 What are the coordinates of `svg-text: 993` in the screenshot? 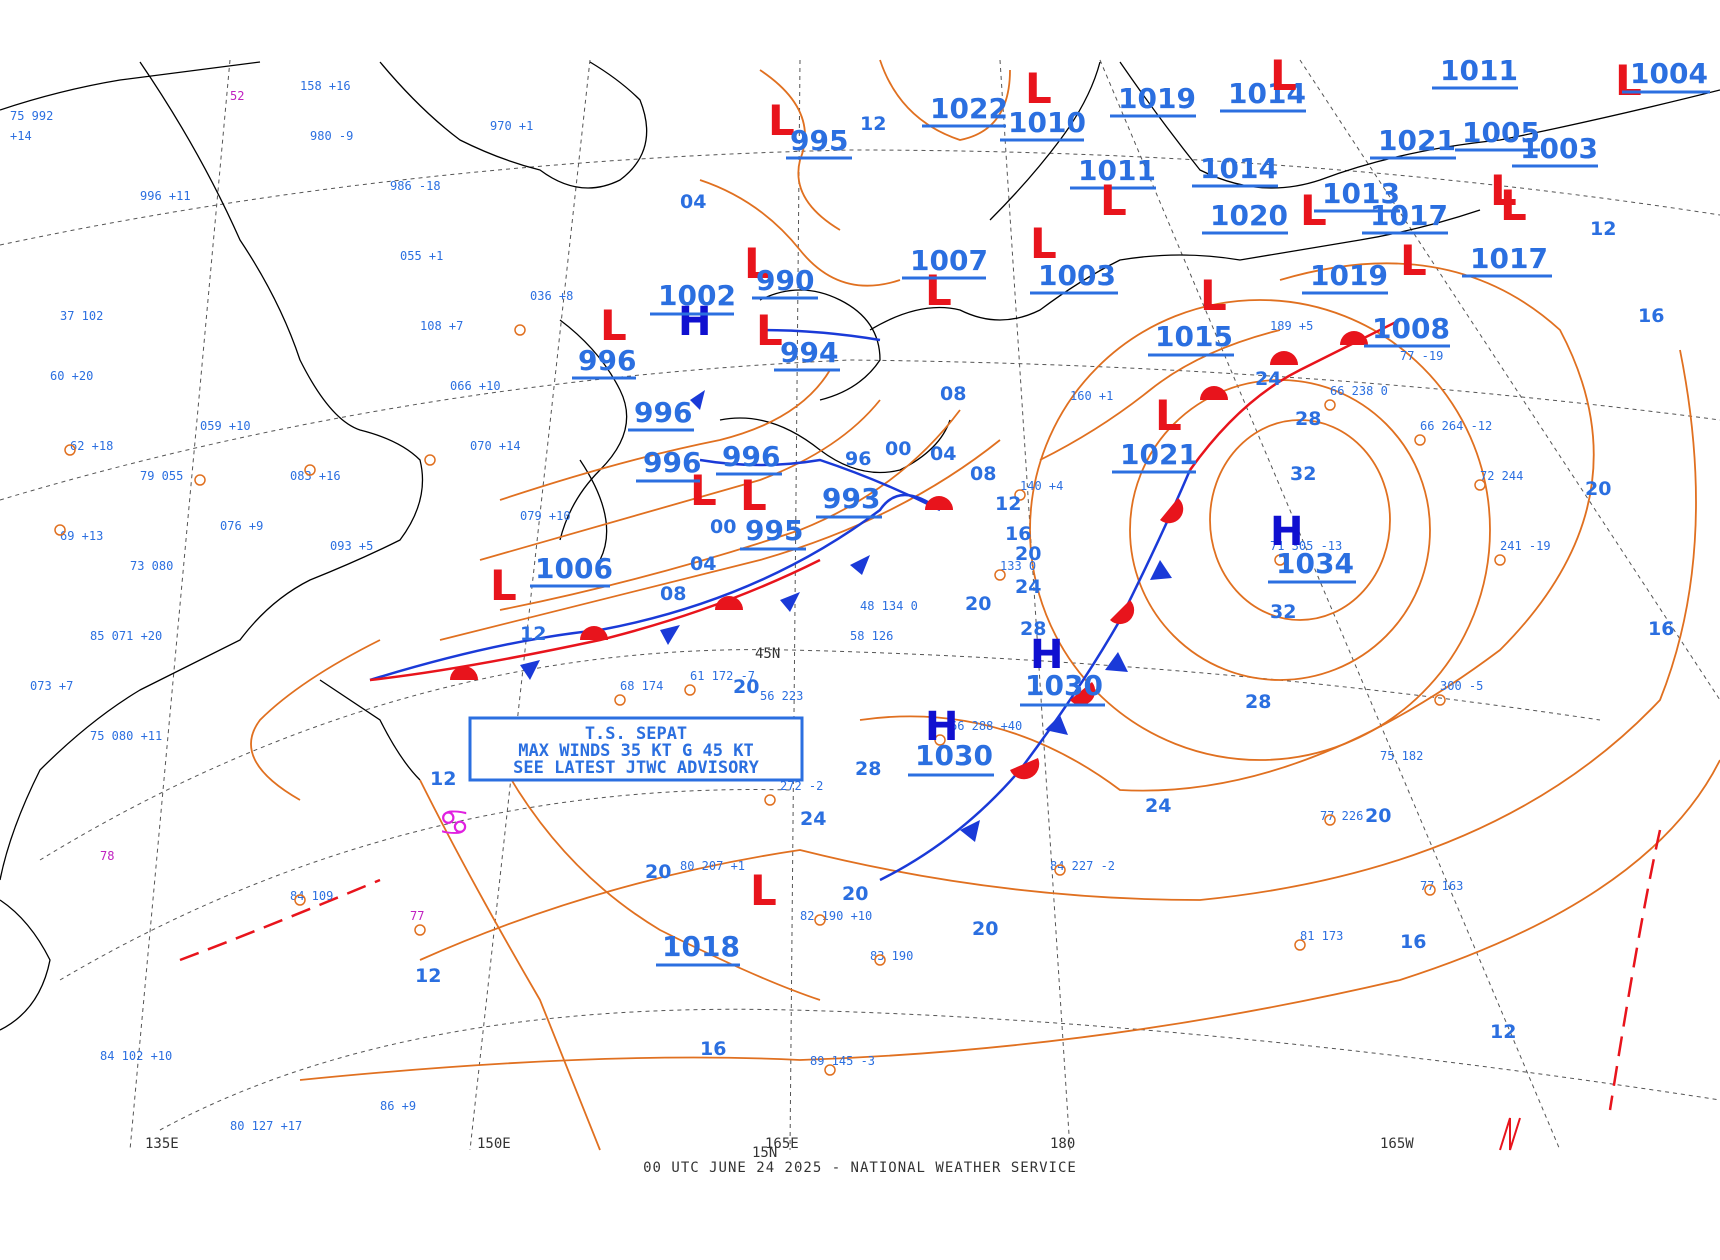 It's located at (851, 498).